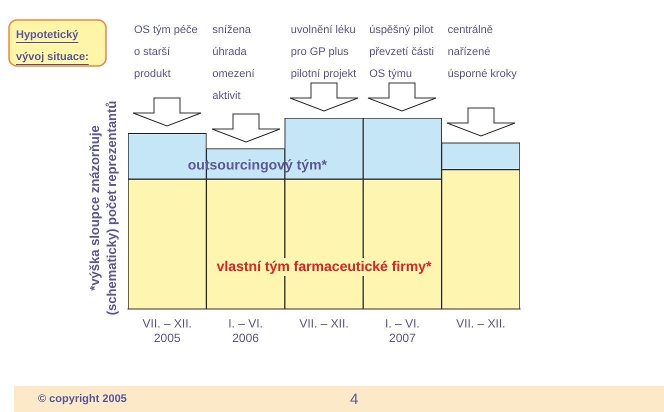  I want to click on text: uvolnění léku pro GP plus pilotní projekt, so click(323, 52).